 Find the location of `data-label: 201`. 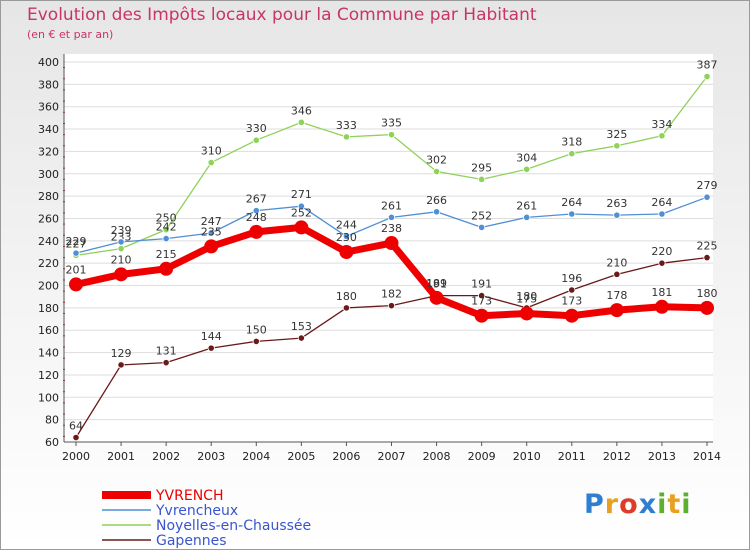

data-label: 201 is located at coordinates (76, 269).